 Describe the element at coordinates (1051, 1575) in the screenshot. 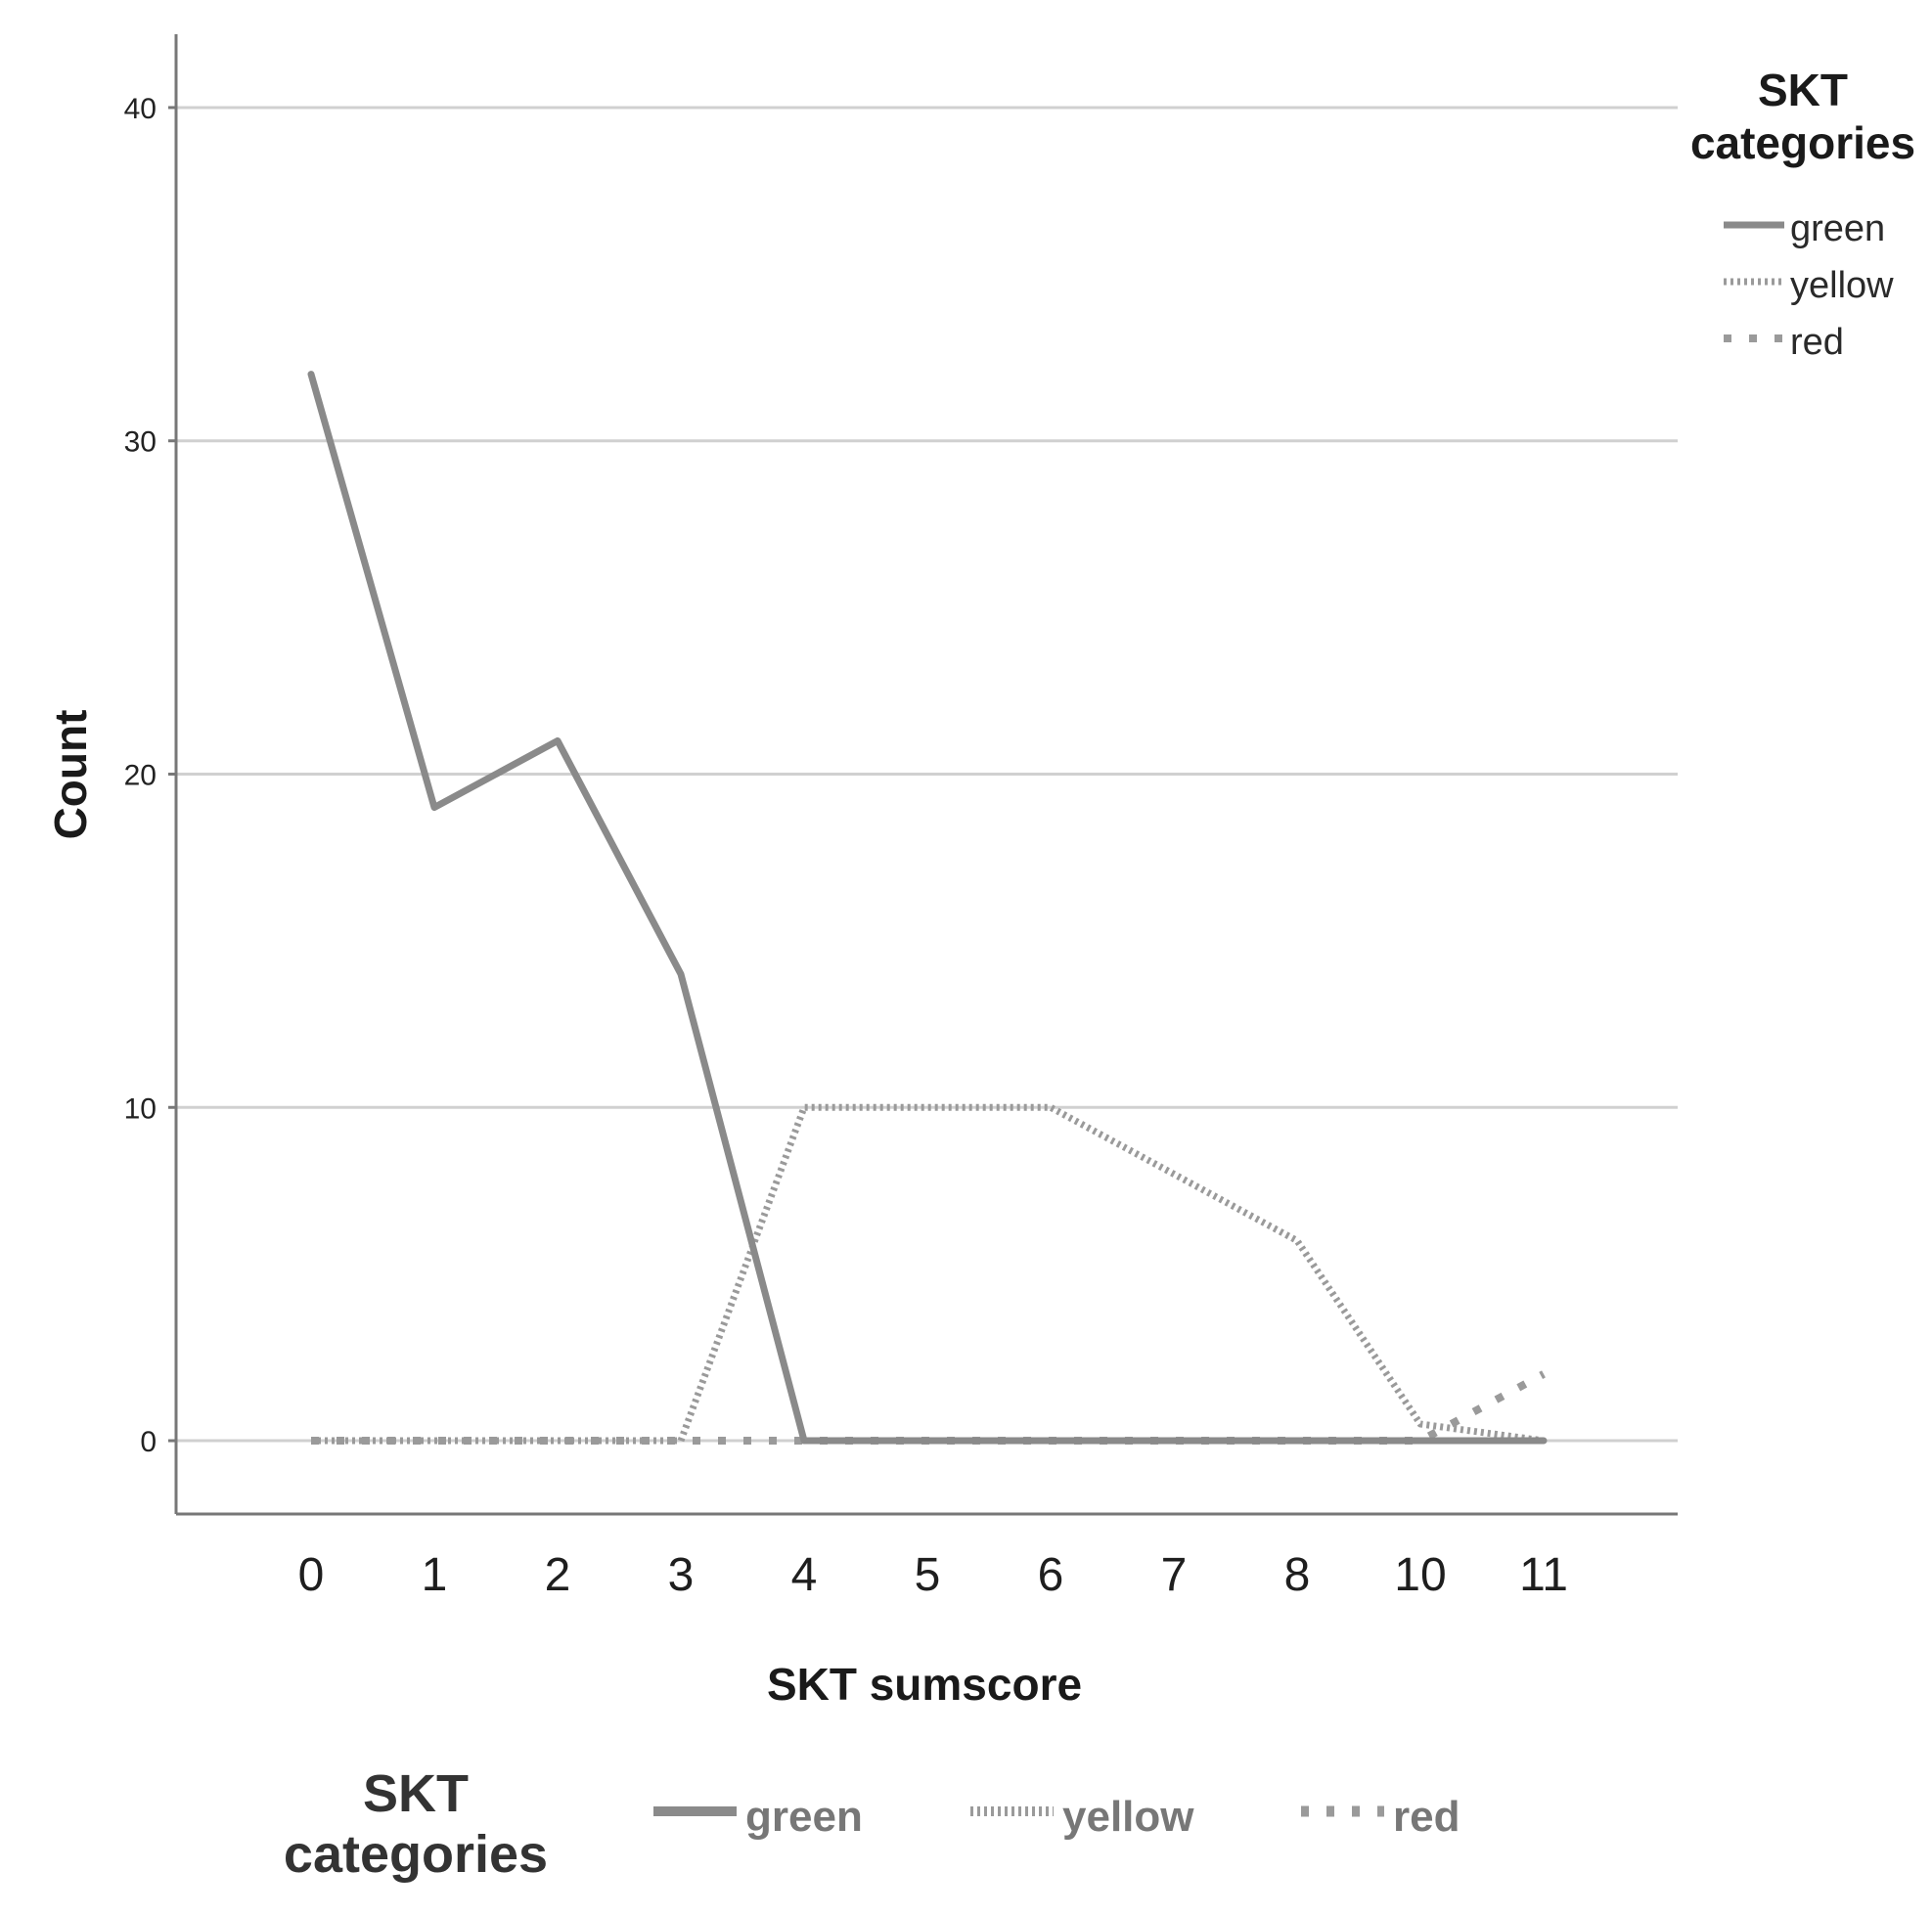

I see `x-tick-label-6: 6` at that location.